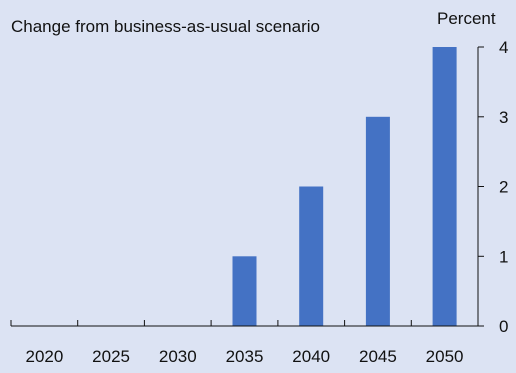 This screenshot has width=516, height=373. Describe the element at coordinates (44, 356) in the screenshot. I see `x-tick-label-2020: 2020` at that location.